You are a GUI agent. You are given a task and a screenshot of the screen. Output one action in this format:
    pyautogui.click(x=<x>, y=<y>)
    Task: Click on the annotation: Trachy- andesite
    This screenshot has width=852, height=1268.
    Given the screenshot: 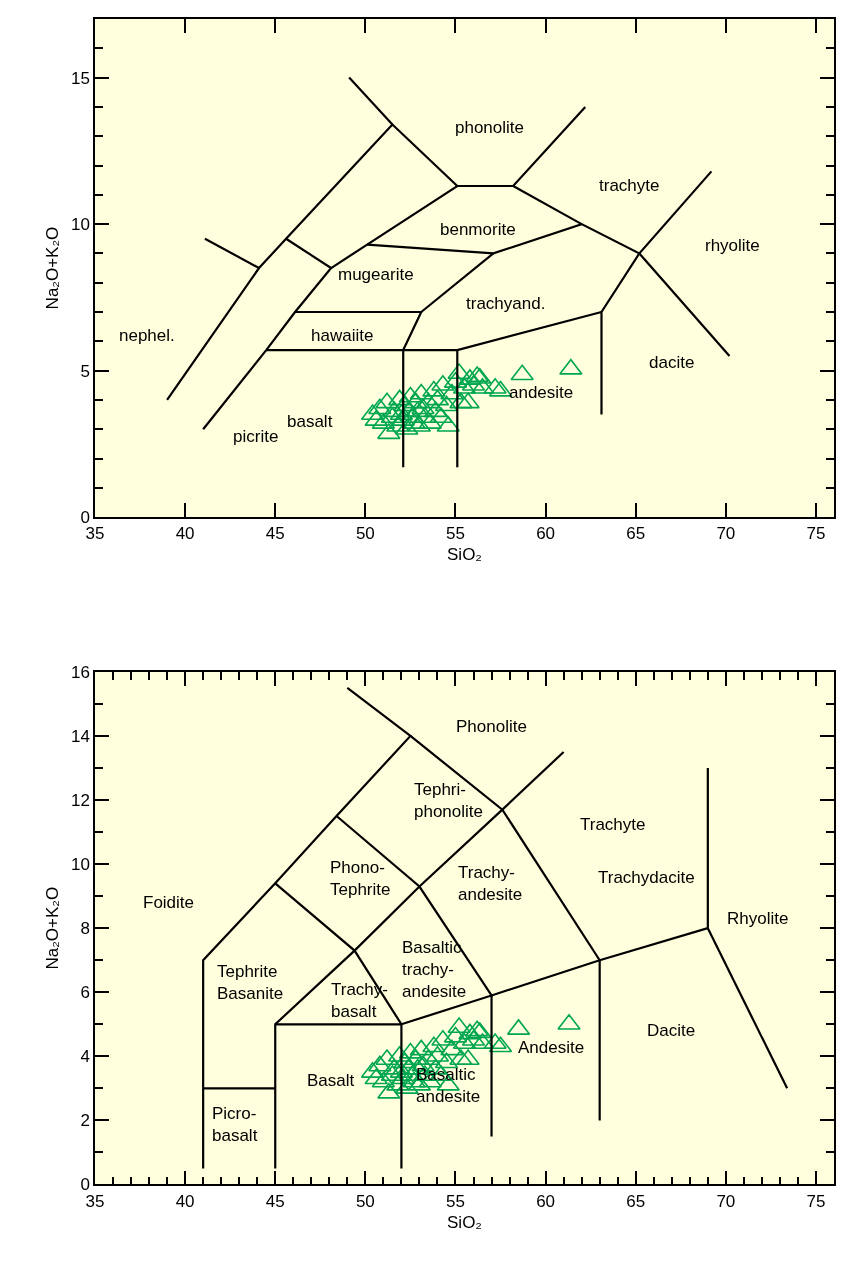 What is the action you would take?
    pyautogui.click(x=490, y=884)
    